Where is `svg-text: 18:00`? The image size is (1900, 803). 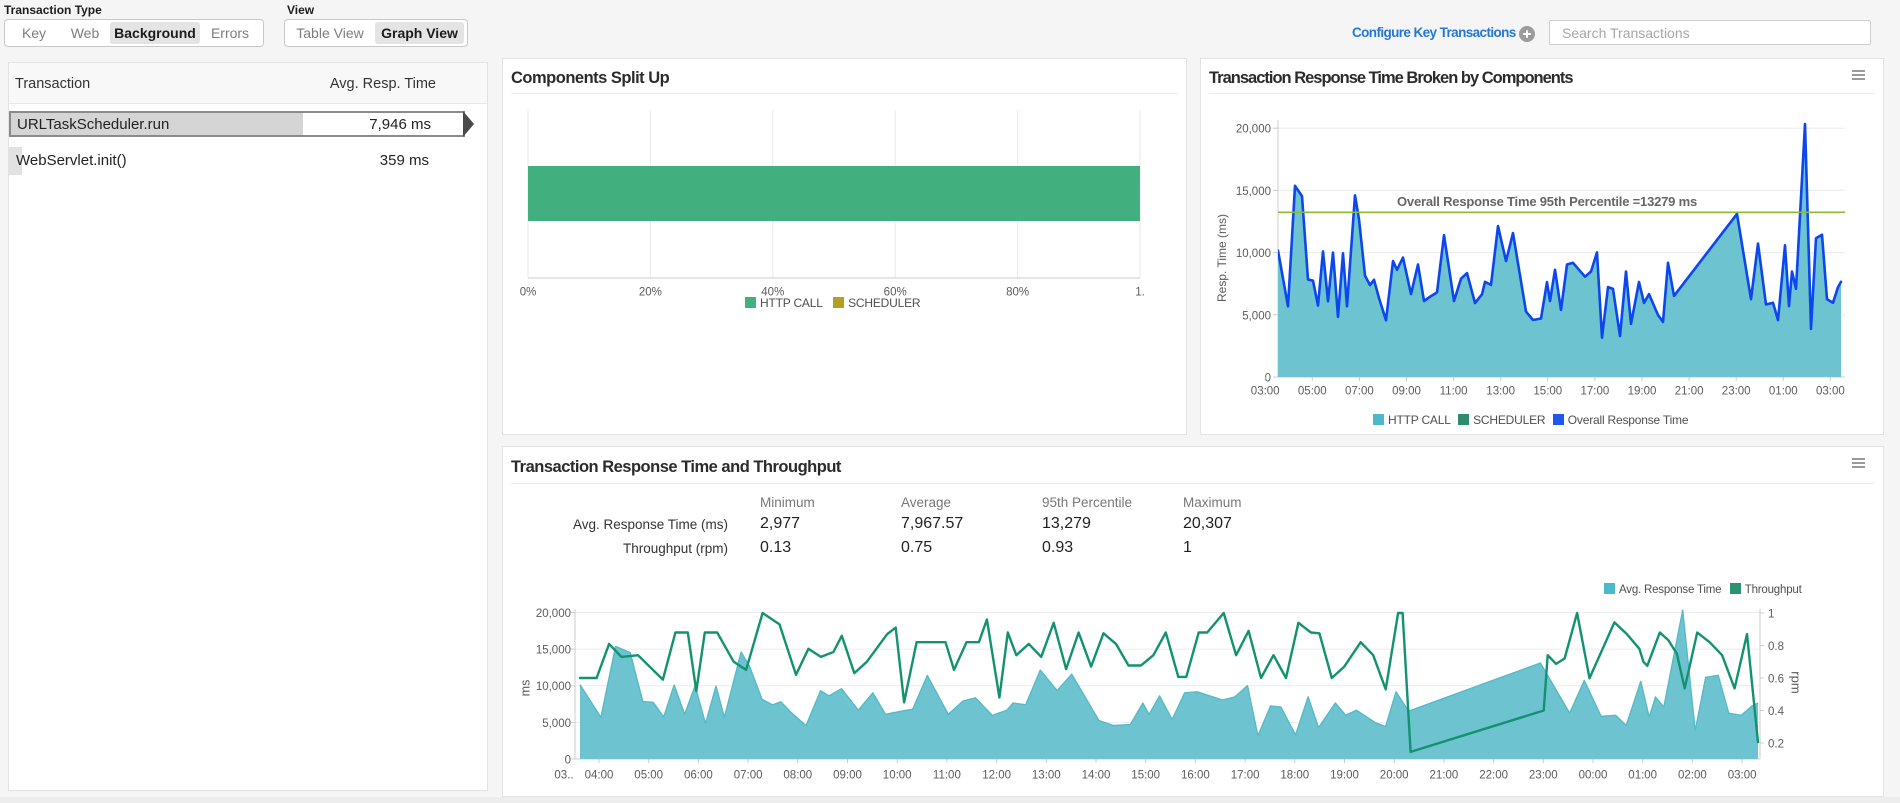
svg-text: 18:00 is located at coordinates (1294, 776).